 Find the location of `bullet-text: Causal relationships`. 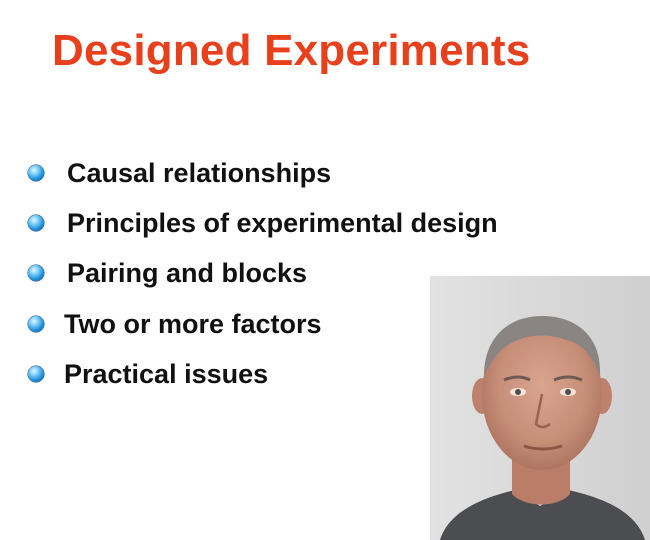

bullet-text: Causal relationships is located at coordinates (199, 173).